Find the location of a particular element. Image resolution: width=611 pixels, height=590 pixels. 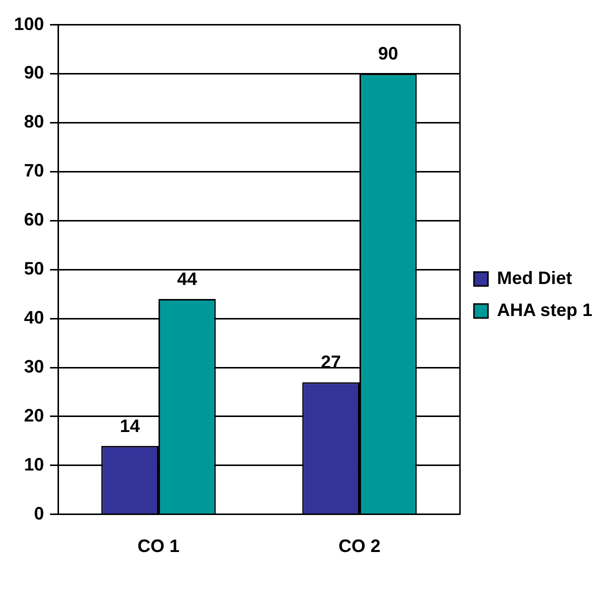

x-tick-label: CO 2 is located at coordinates (359, 546).